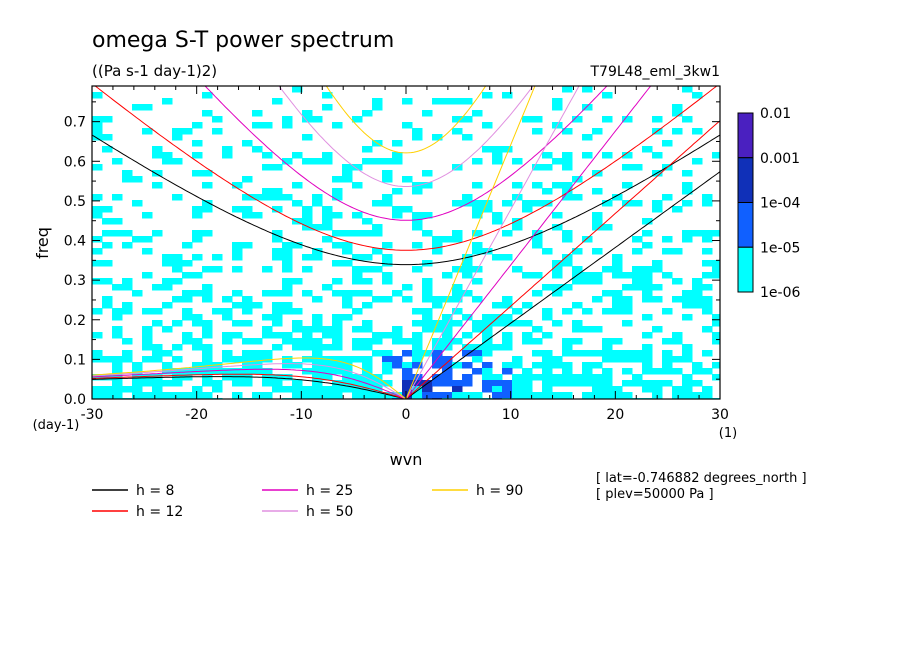  Describe the element at coordinates (301, 415) in the screenshot. I see `x-tick-label: -10` at that location.